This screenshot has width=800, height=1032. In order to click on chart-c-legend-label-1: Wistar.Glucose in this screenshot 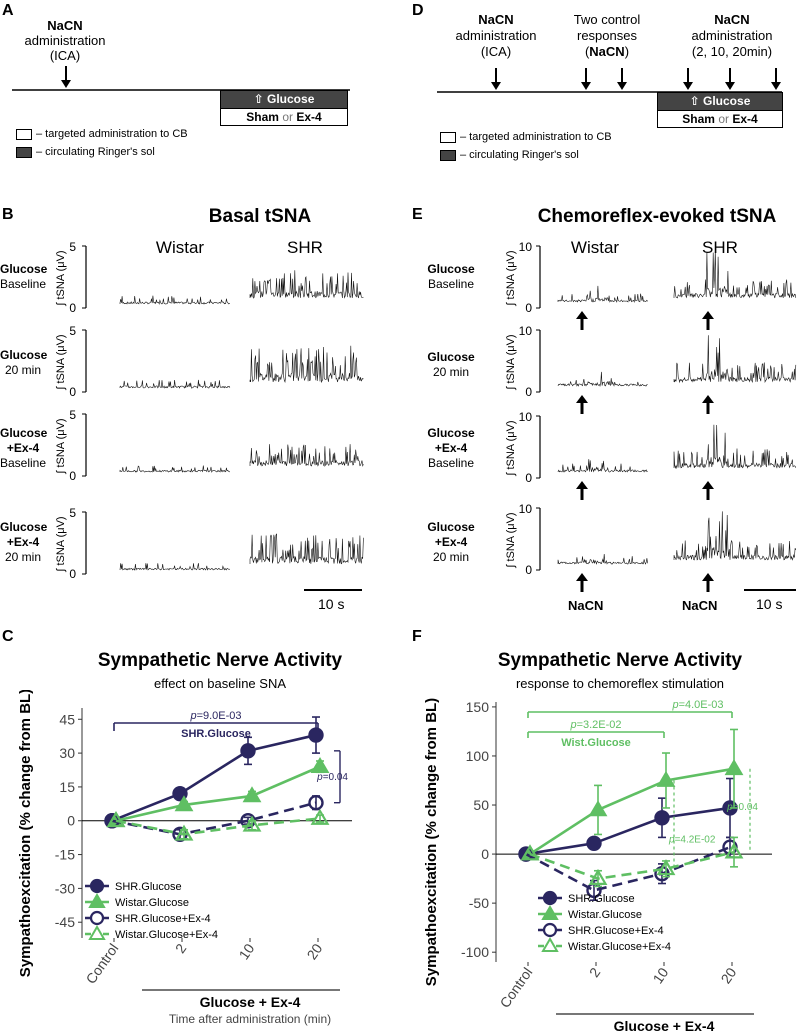, I will do `click(152, 903)`.